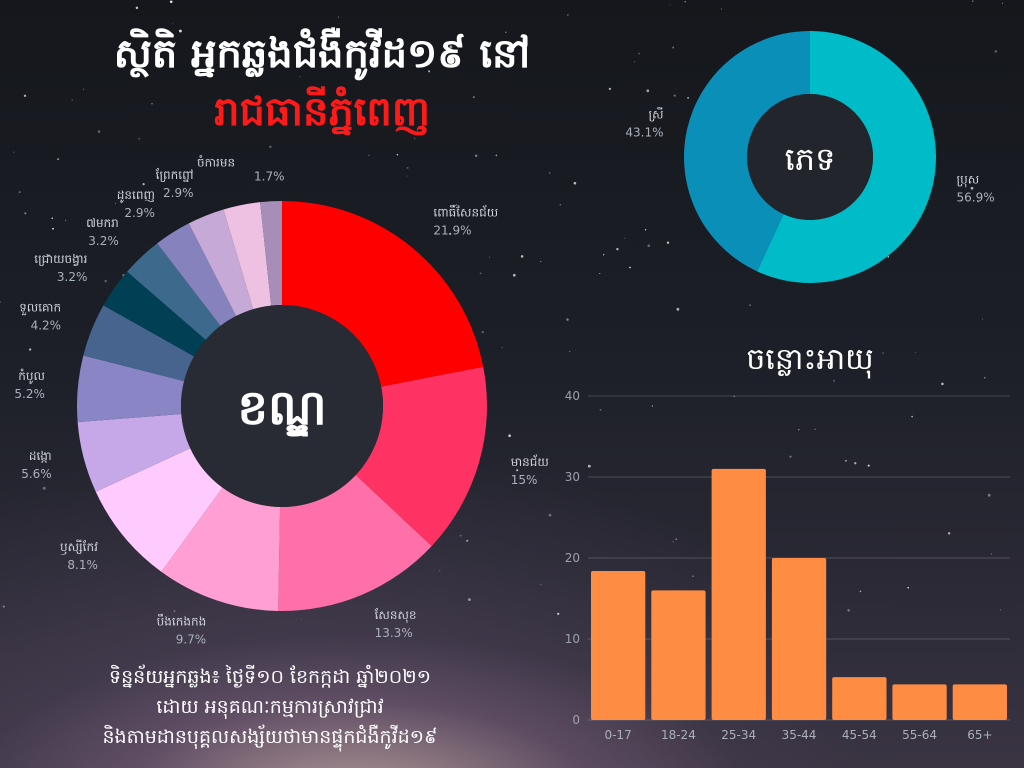  I want to click on district-slice-label: សែនសុខ, so click(396, 615).